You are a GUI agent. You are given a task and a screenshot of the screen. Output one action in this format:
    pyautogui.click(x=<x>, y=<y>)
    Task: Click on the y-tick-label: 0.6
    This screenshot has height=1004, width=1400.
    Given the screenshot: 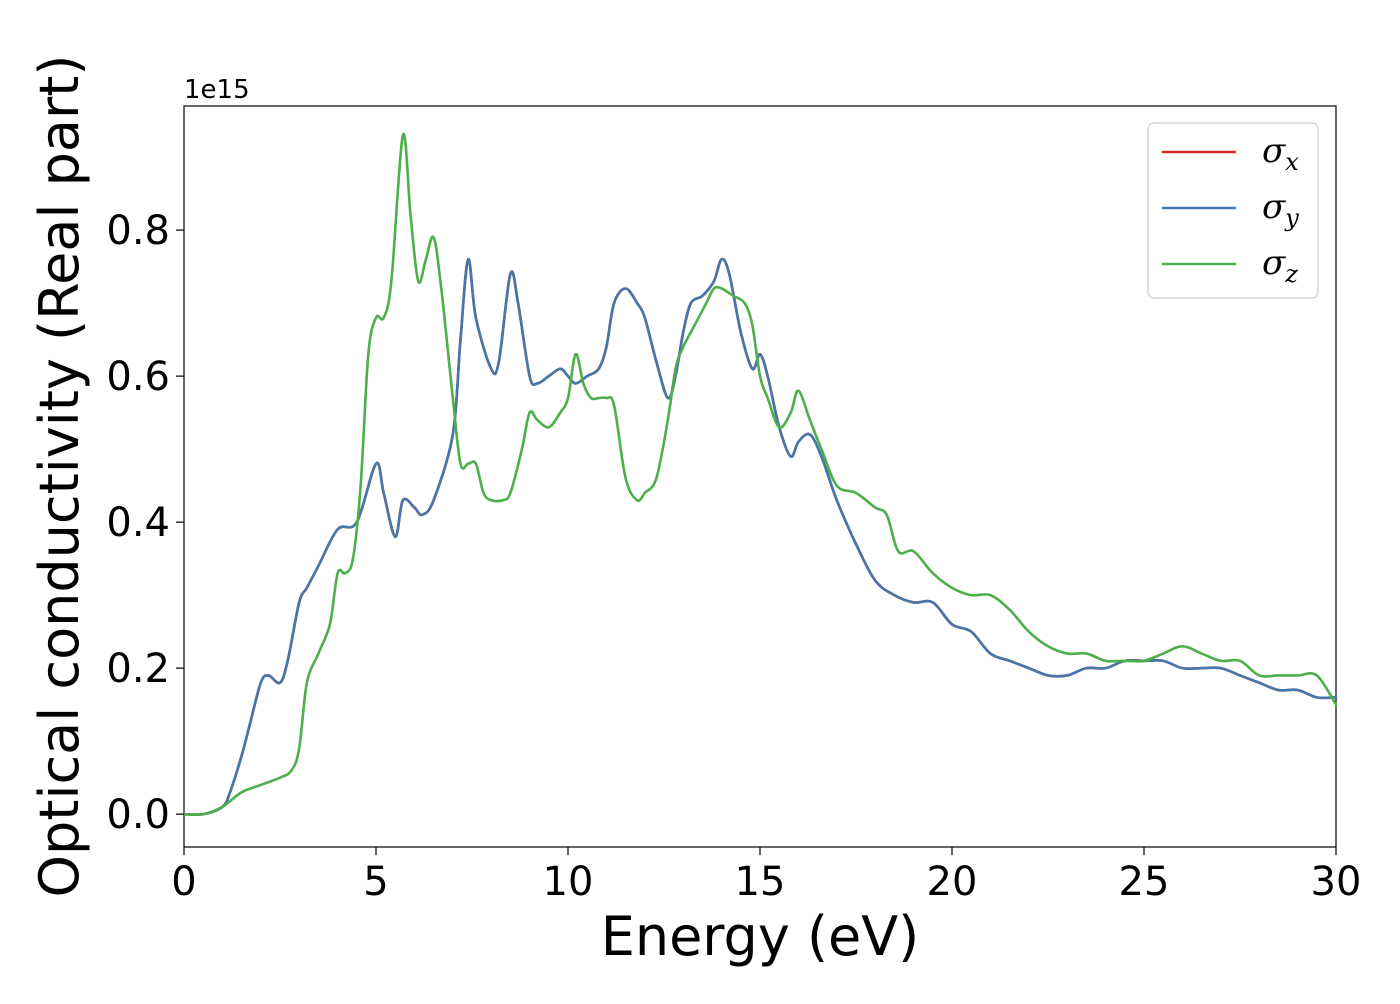 What is the action you would take?
    pyautogui.click(x=138, y=377)
    